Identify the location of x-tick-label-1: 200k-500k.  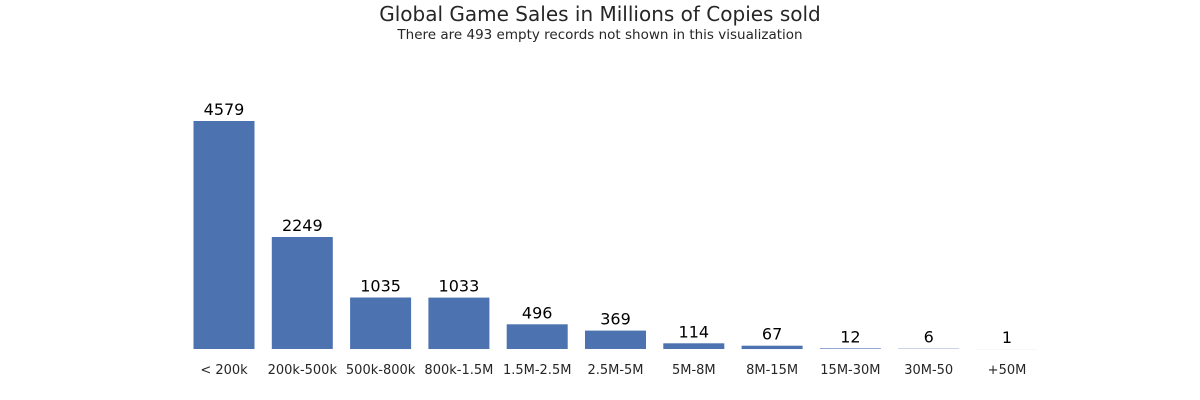
(303, 370).